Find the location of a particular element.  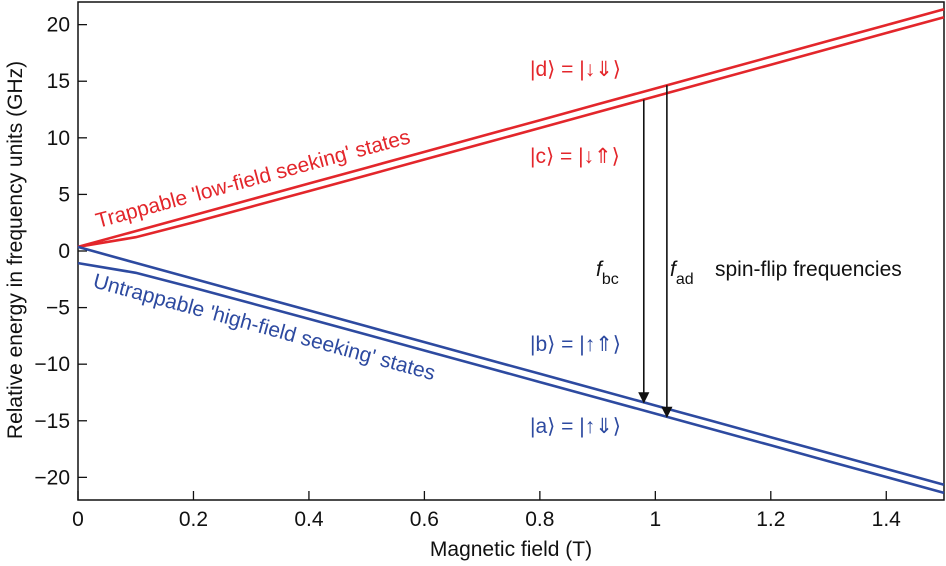

state-label: |a⟩ = |↑⇓⟩ is located at coordinates (575, 426).